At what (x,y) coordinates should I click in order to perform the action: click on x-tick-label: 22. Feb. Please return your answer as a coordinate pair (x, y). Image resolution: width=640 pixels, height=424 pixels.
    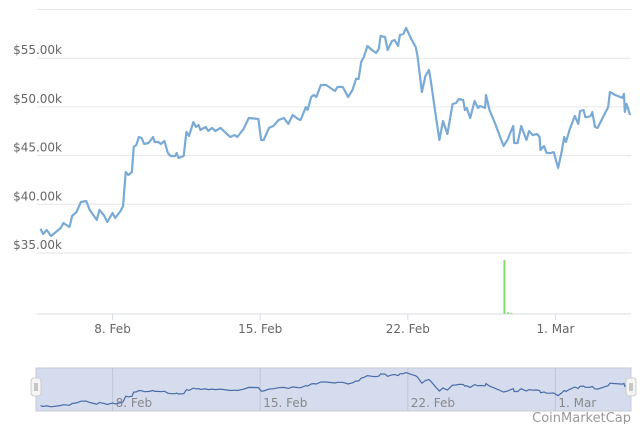
    Looking at the image, I should click on (408, 329).